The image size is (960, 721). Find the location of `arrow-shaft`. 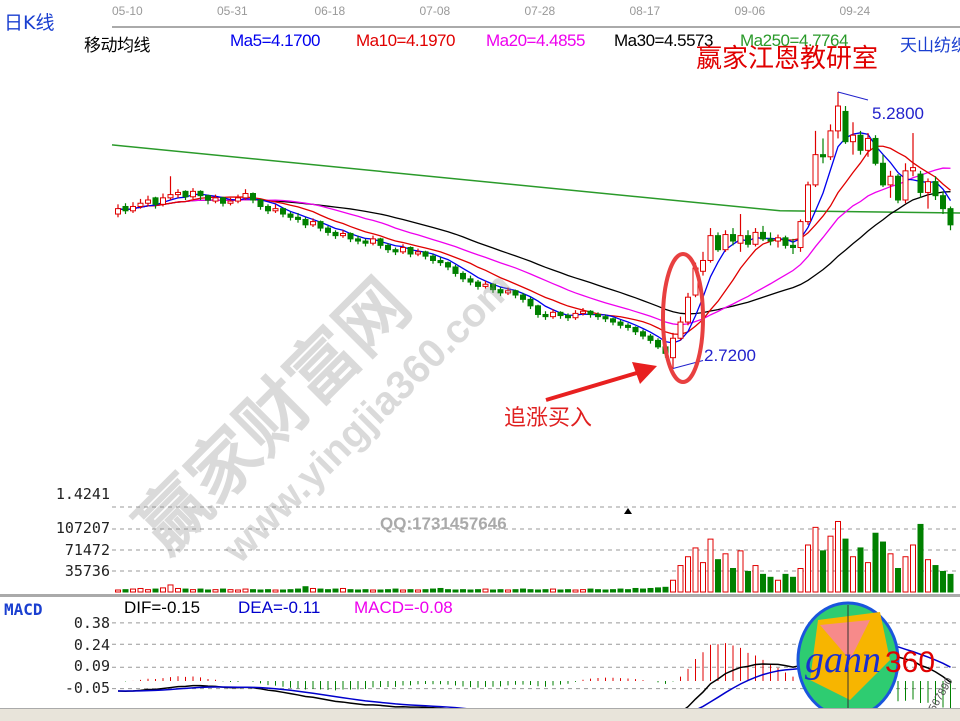

arrow-shaft is located at coordinates (593, 386).